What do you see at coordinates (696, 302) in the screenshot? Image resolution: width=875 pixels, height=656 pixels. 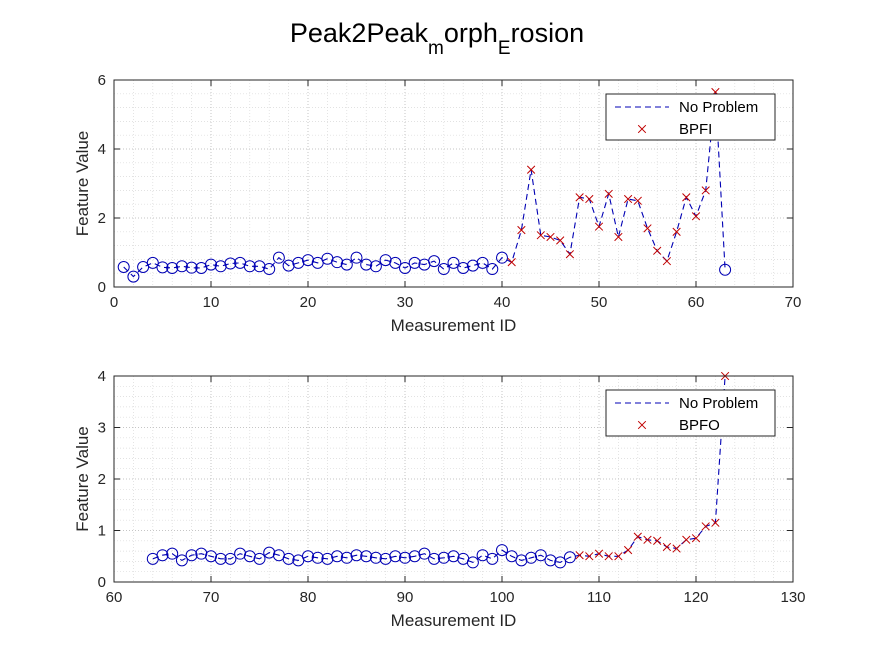 I see `x-tick-label: 60` at bounding box center [696, 302].